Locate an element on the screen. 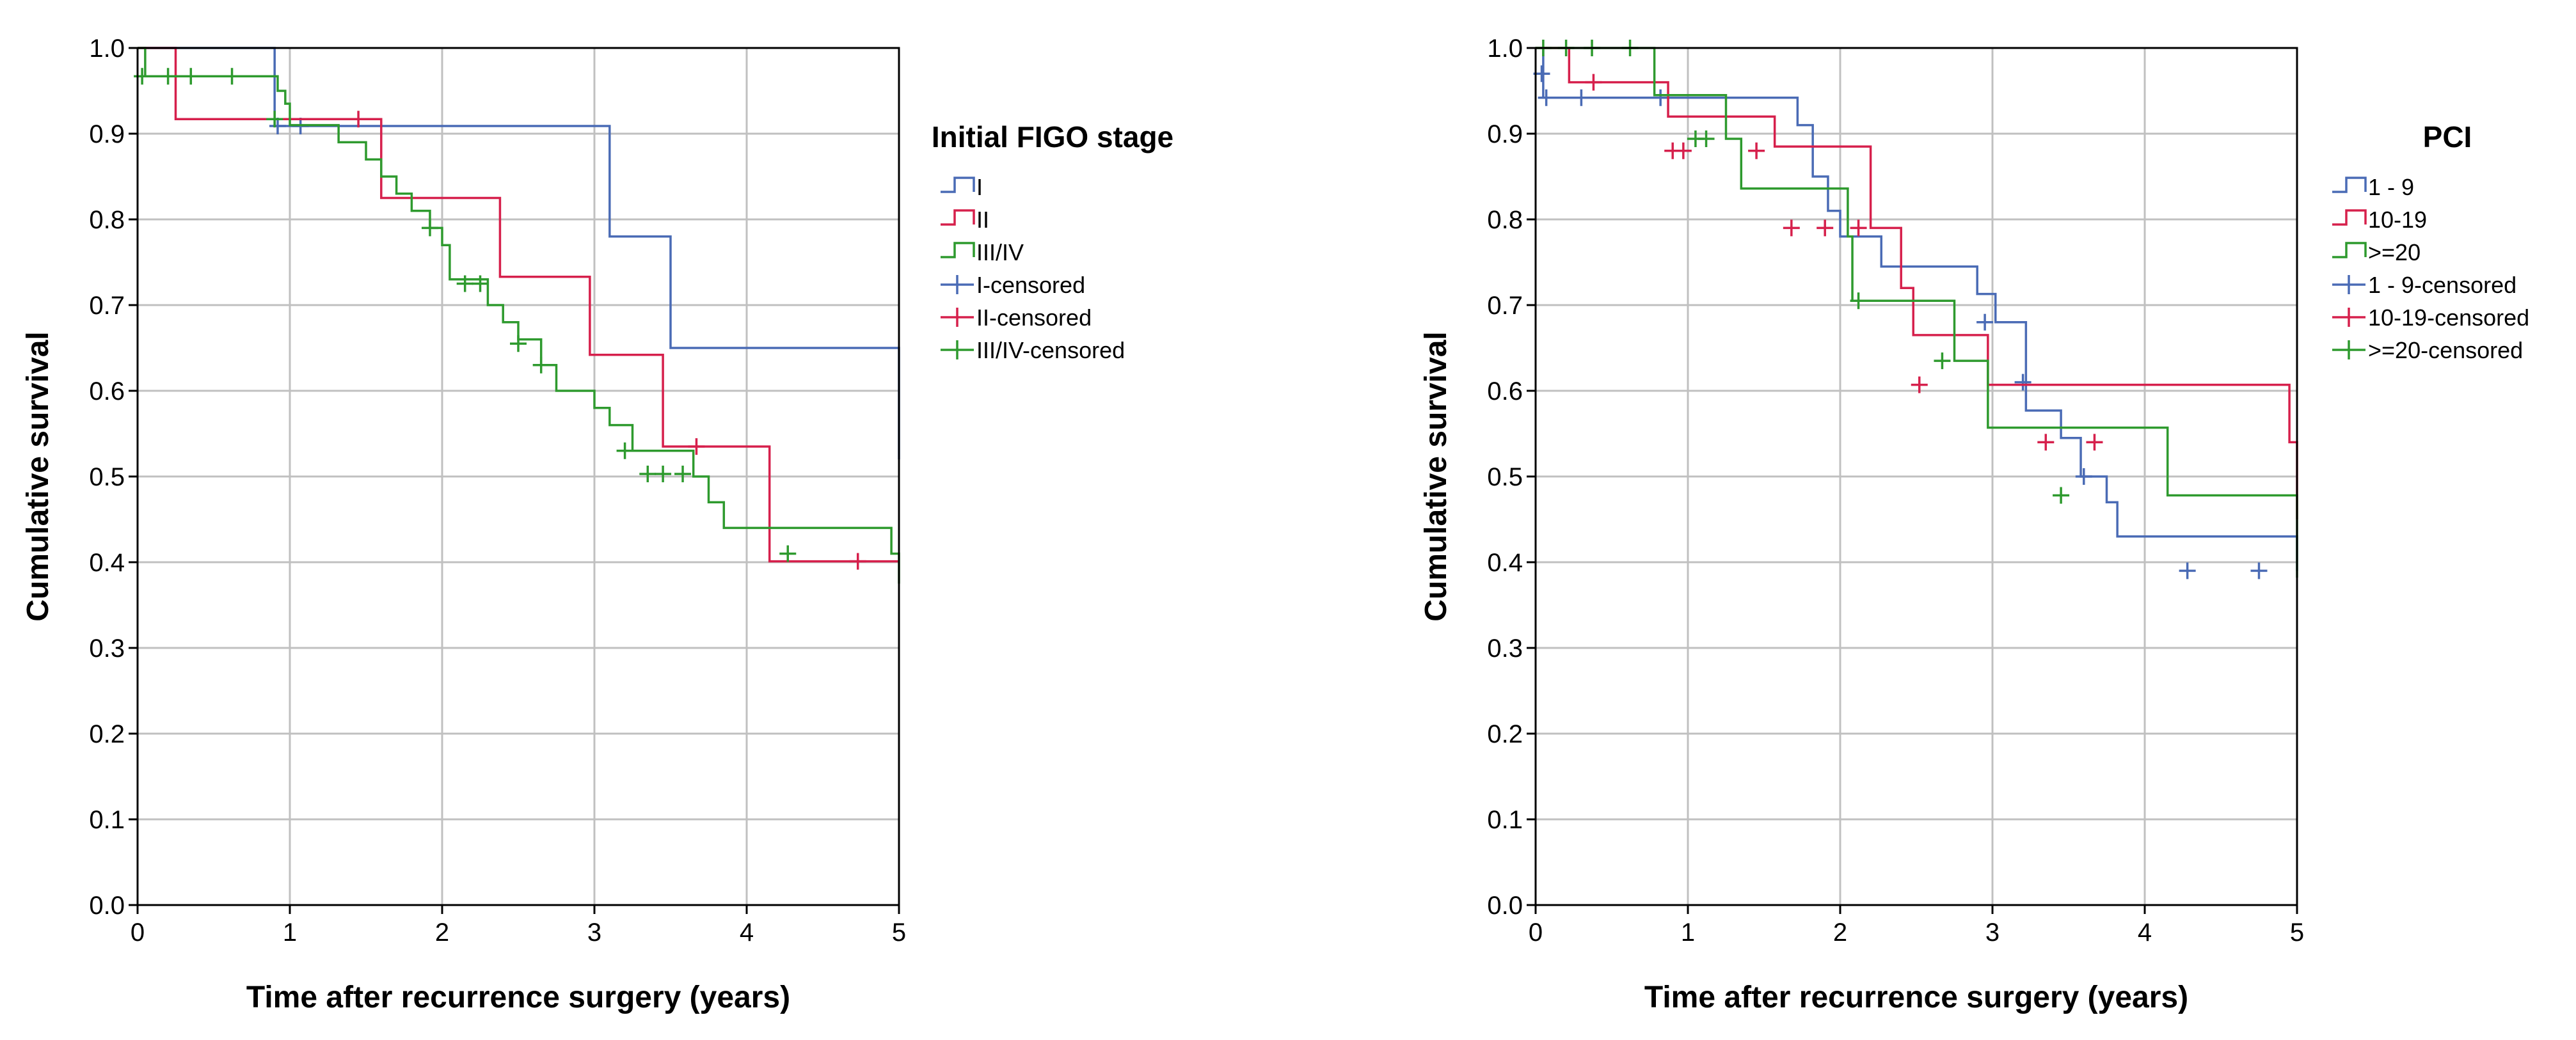  x-axis-title-figo: Time after recurrence surgery (years) is located at coordinates (518, 997).